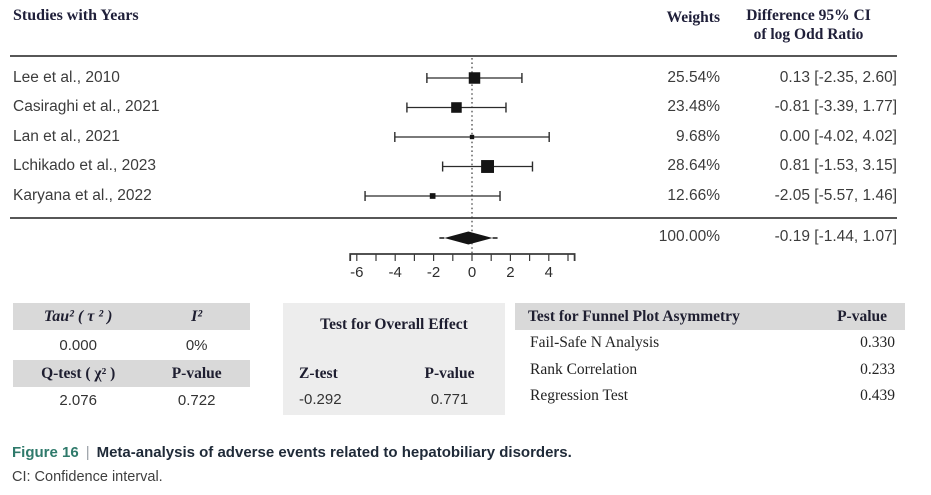 This screenshot has height=495, width=931. Describe the element at coordinates (710, 343) in the screenshot. I see `funnel-row: Fail-Safe N Analysis 0.330` at that location.